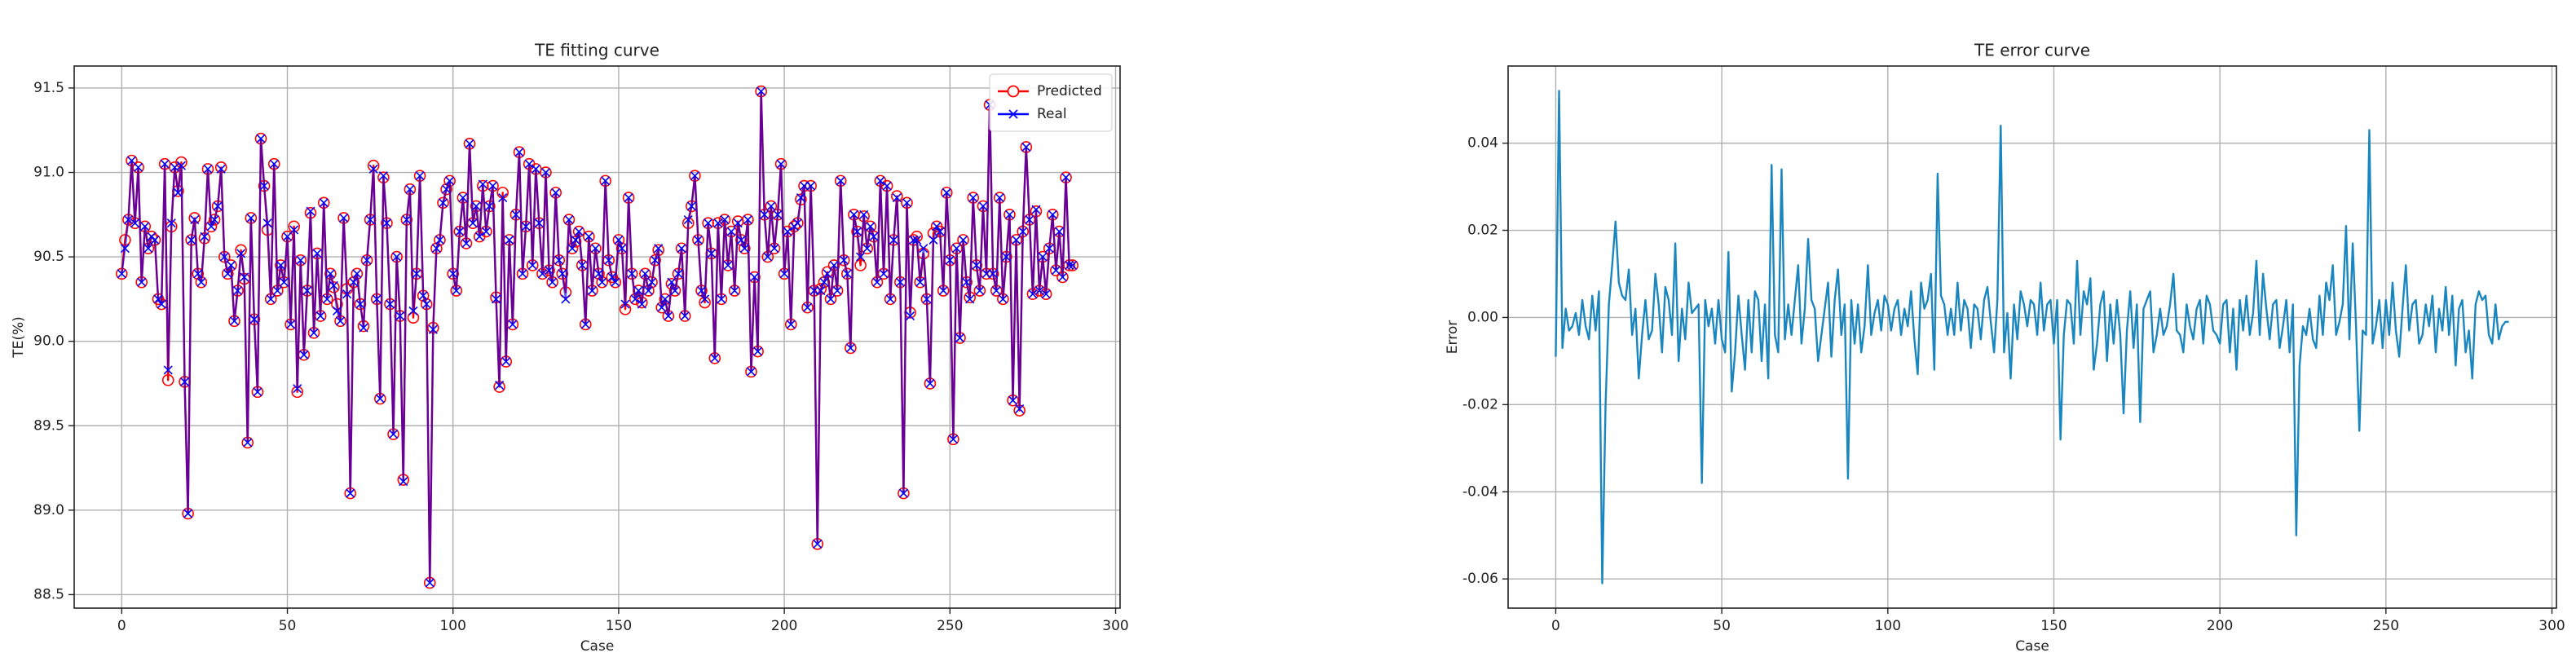  I want to click on y-axis-label: Error, so click(1453, 337).